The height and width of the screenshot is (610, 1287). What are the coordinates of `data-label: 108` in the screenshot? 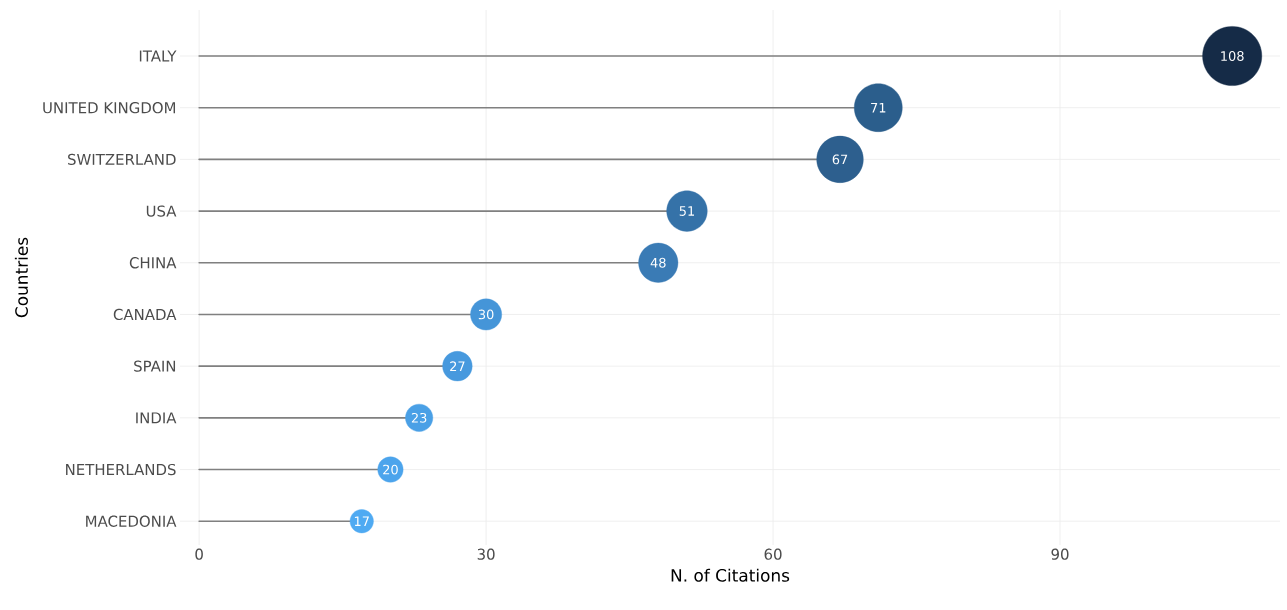 It's located at (1232, 56).